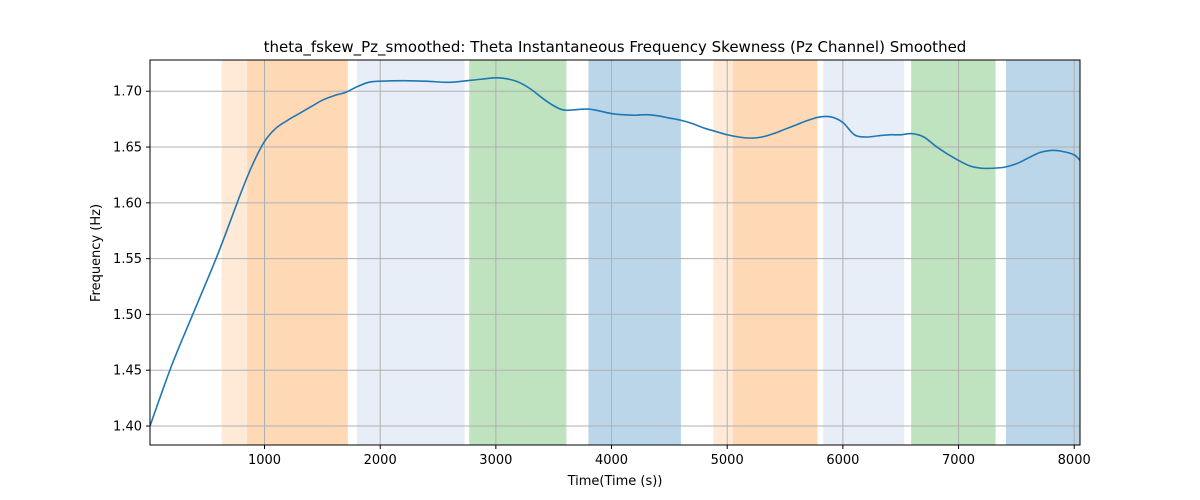 Image resolution: width=1200 pixels, height=500 pixels. Describe the element at coordinates (958, 460) in the screenshot. I see `x-tick-label: 7000` at that location.